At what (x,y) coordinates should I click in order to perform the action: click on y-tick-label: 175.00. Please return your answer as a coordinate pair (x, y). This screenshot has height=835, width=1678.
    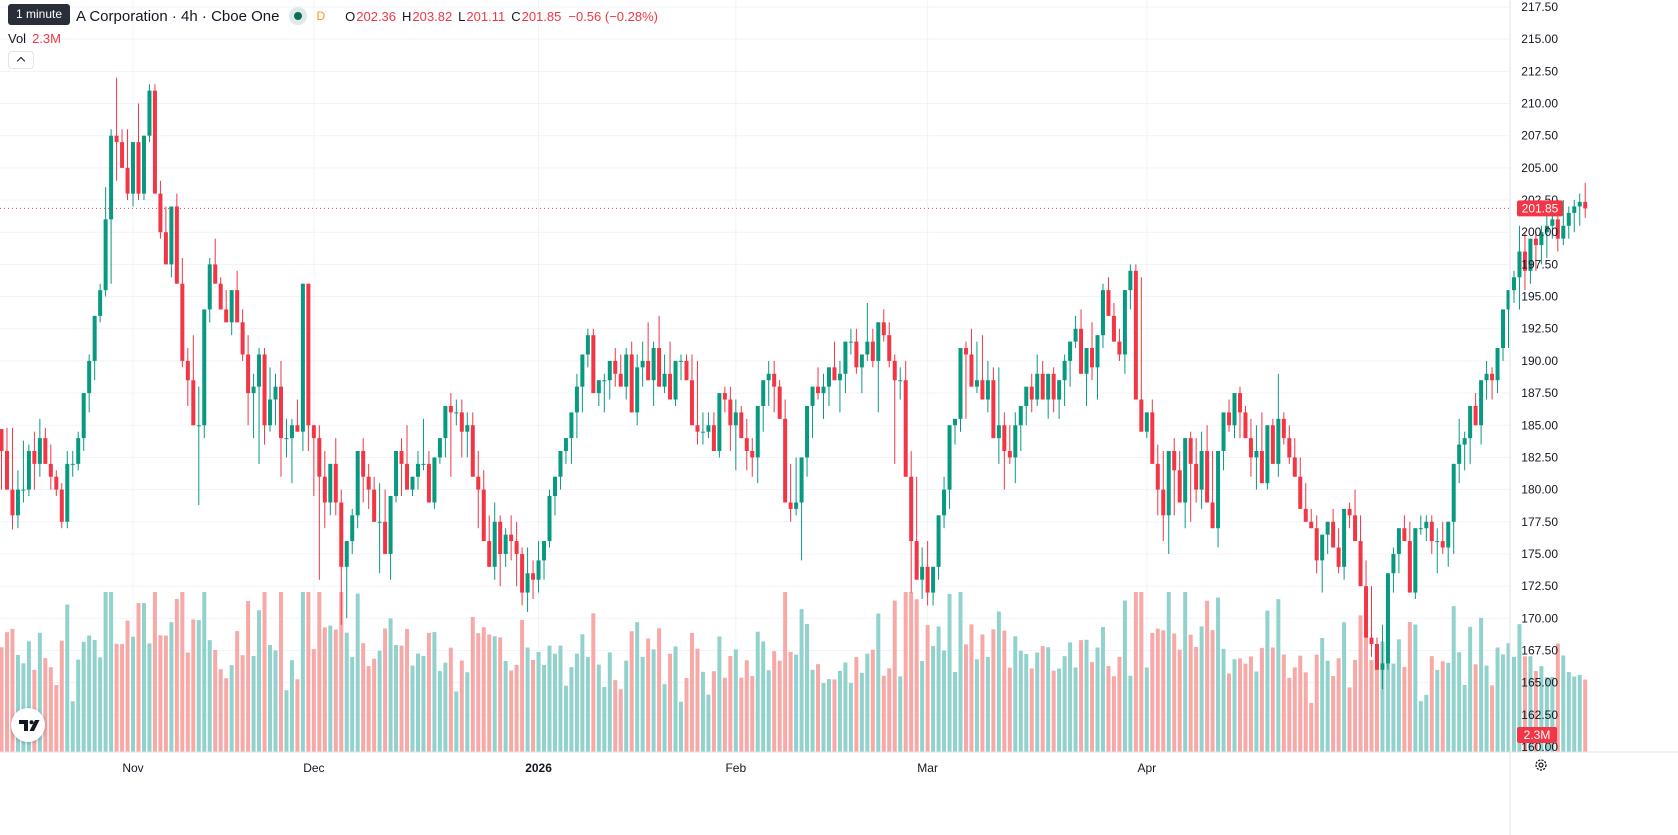
    Looking at the image, I should click on (1539, 554).